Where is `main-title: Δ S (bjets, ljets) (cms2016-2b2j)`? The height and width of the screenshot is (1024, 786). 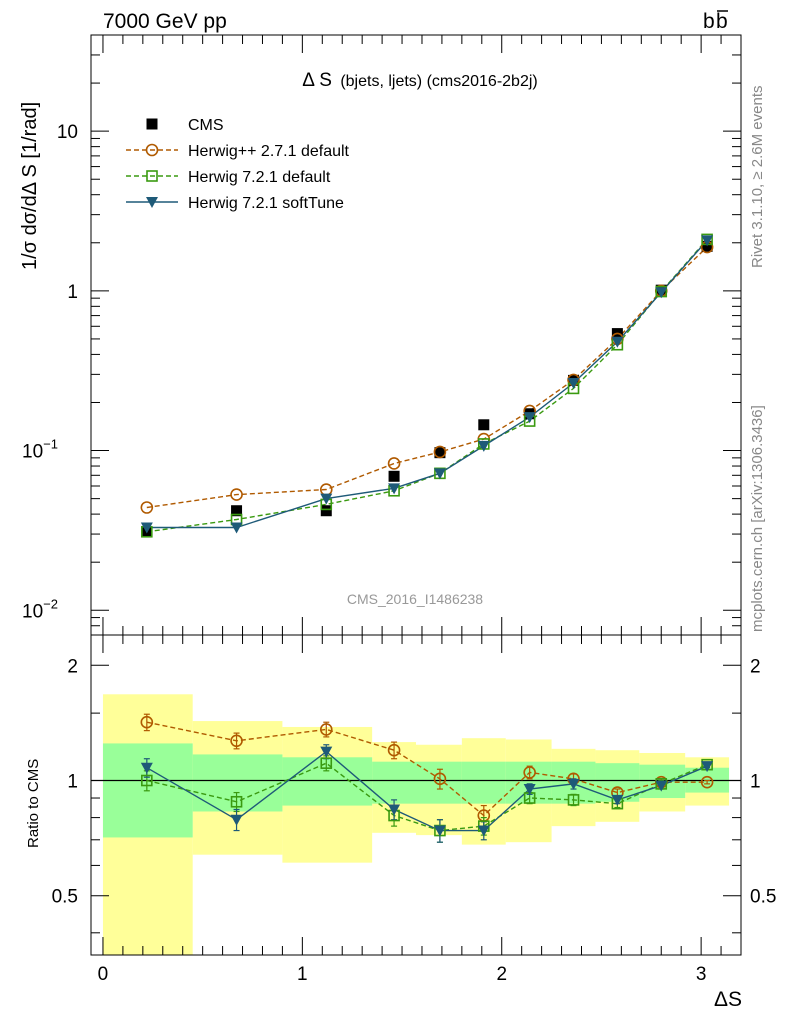 main-title: Δ S (bjets, ljets) (cms2016-2b2j) is located at coordinates (419, 80).